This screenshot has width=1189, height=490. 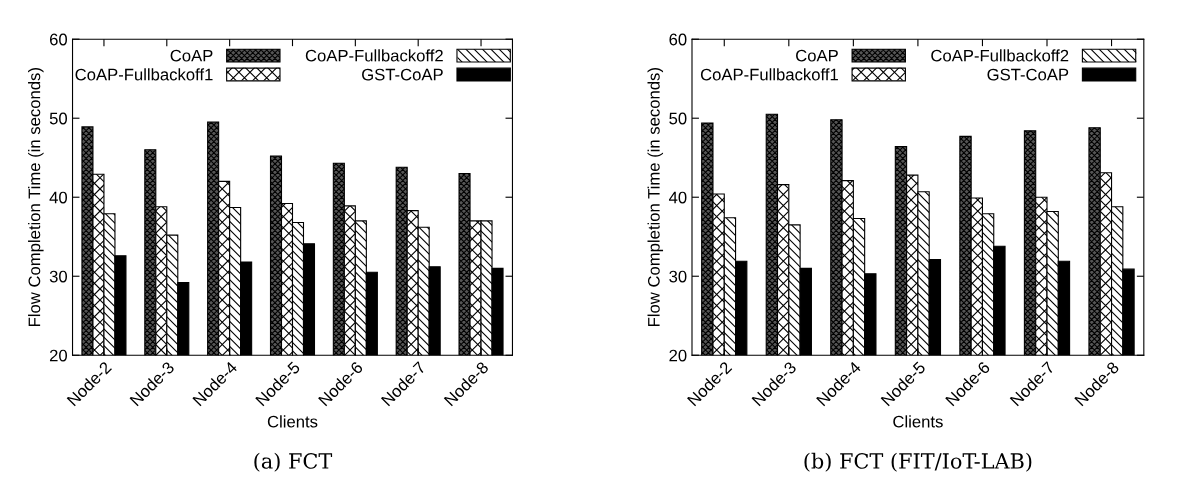 What do you see at coordinates (918, 462) in the screenshot?
I see `text: (b) FCT (FIT/IoT-LAB)` at bounding box center [918, 462].